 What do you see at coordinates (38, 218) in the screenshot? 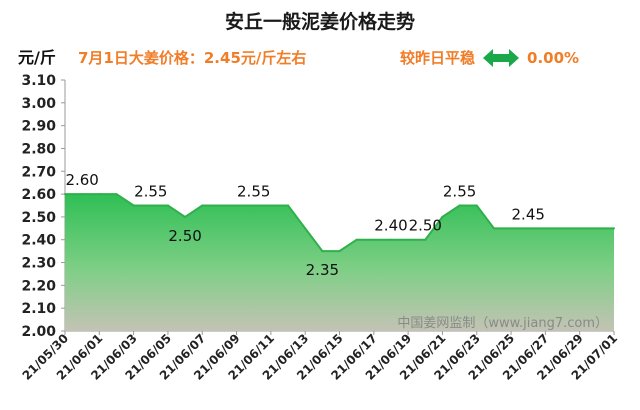
I see `y-tick-label: 2.50` at bounding box center [38, 218].